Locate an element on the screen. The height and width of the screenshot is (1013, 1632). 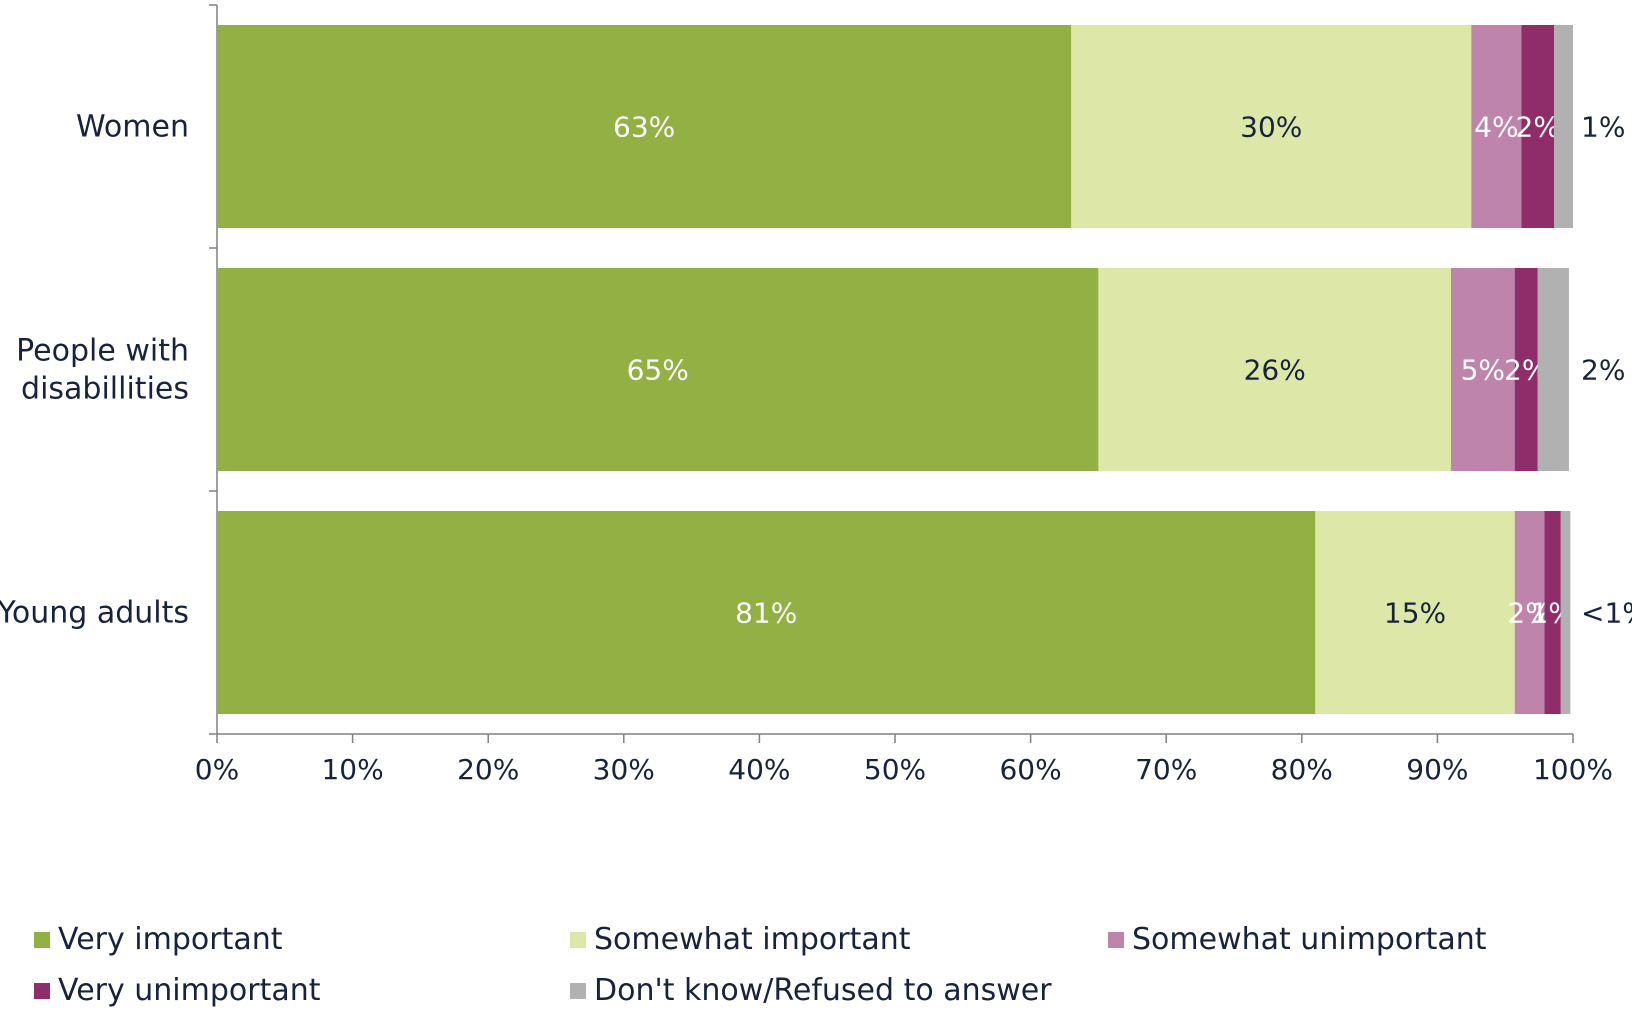
data-label: 30% is located at coordinates (1271, 127).